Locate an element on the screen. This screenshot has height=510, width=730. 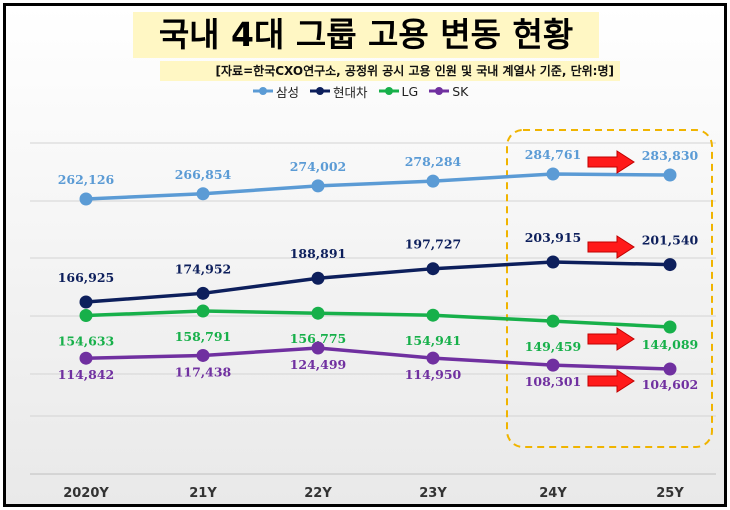
data-label: 197,727 is located at coordinates (433, 244).